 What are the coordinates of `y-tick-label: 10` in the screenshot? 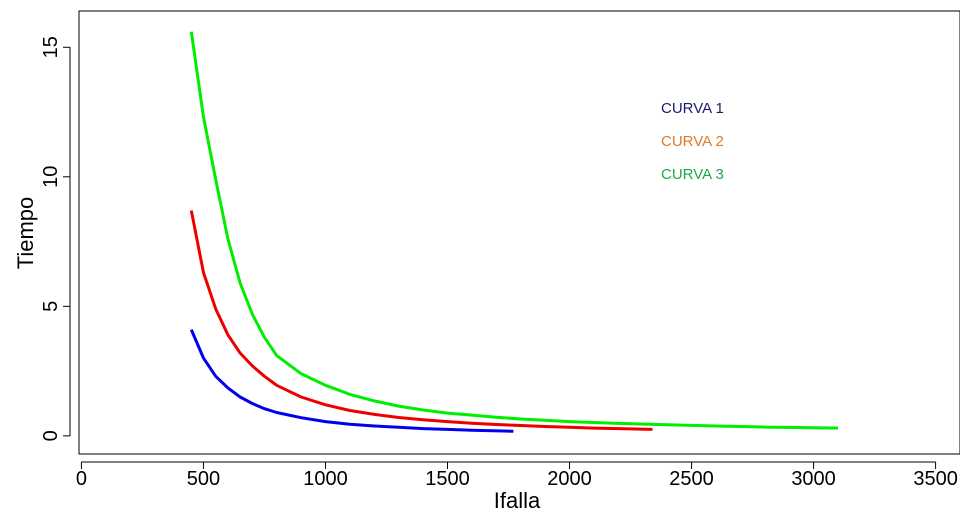 It's located at (51, 177).